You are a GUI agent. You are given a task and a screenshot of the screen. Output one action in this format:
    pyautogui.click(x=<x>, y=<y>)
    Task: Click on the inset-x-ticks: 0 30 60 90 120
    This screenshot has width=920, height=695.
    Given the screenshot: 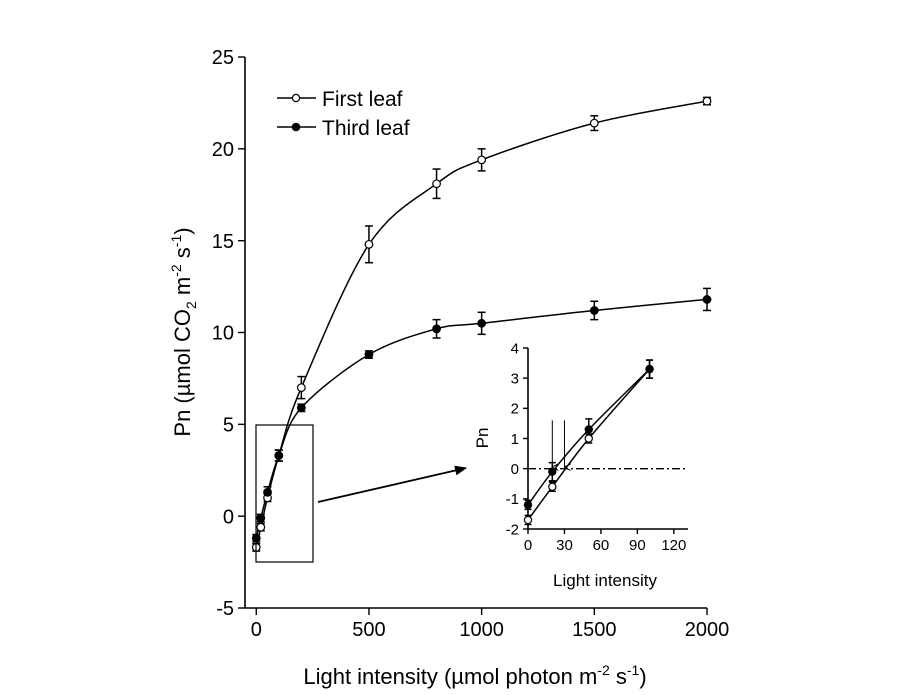 What is the action you would take?
    pyautogui.click(x=605, y=541)
    